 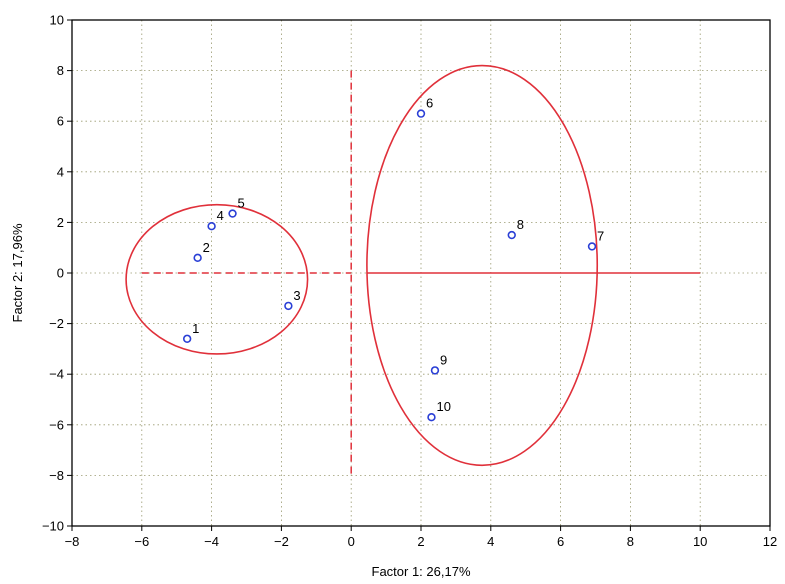 I want to click on y-axis-label: Factor 2: 17,96%, so click(x=17, y=272).